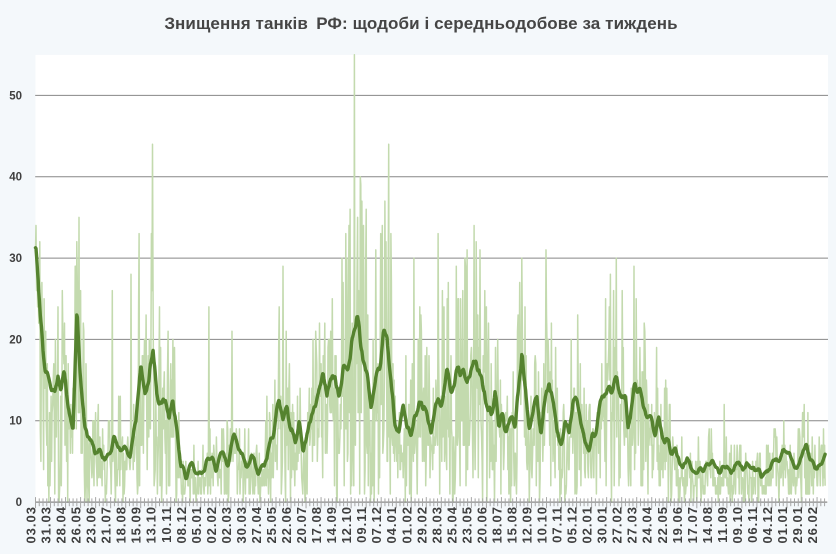  What do you see at coordinates (31, 525) in the screenshot?
I see `svg-text: 03.03` at bounding box center [31, 525].